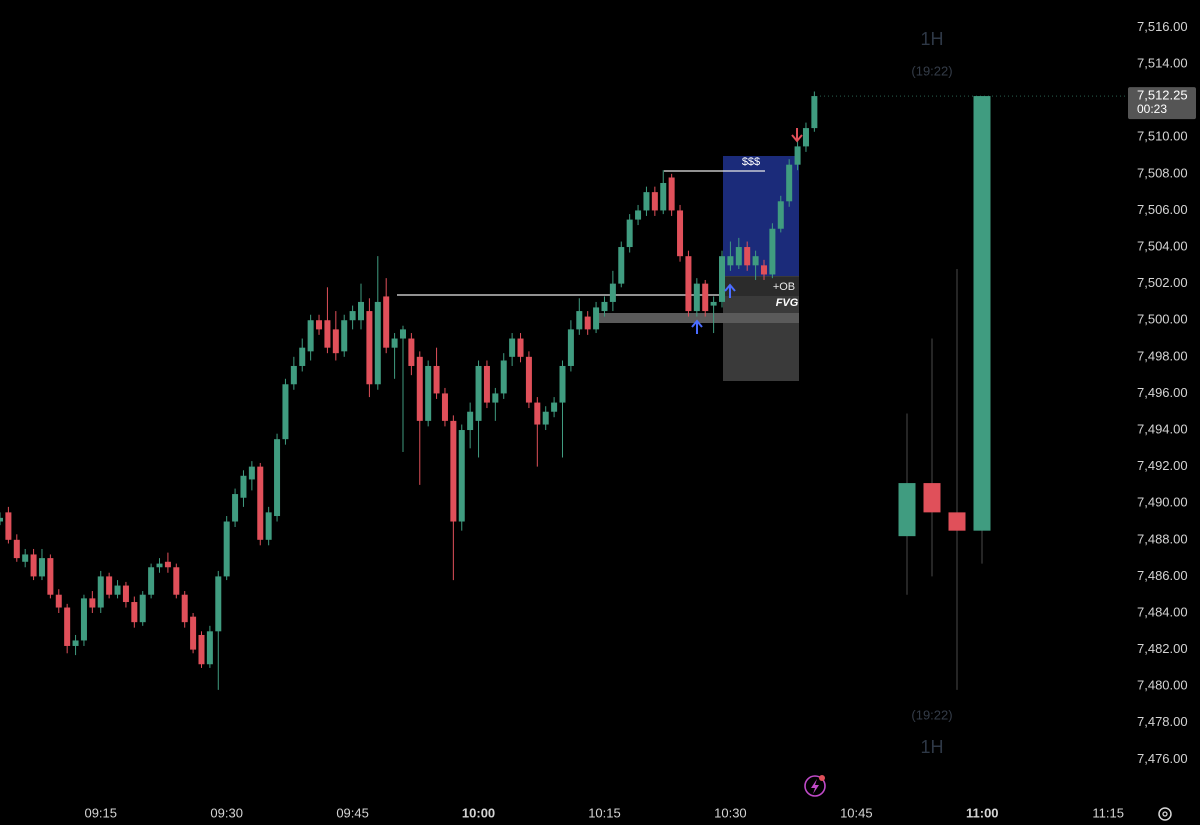  I want to click on overlay-timeframe: 1H, so click(931, 39).